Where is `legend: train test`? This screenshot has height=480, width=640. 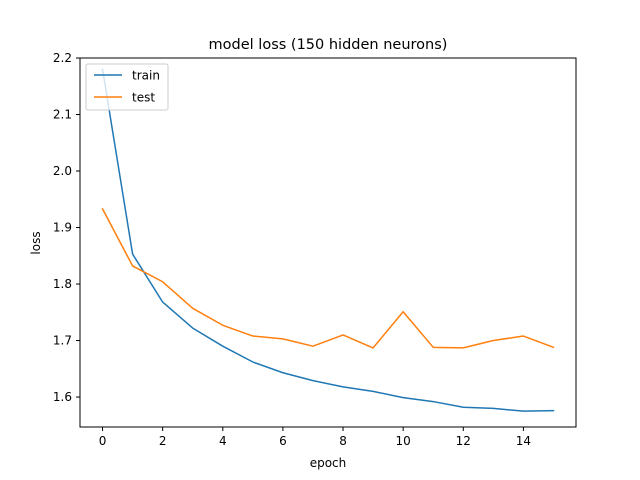 legend: train test is located at coordinates (127, 87).